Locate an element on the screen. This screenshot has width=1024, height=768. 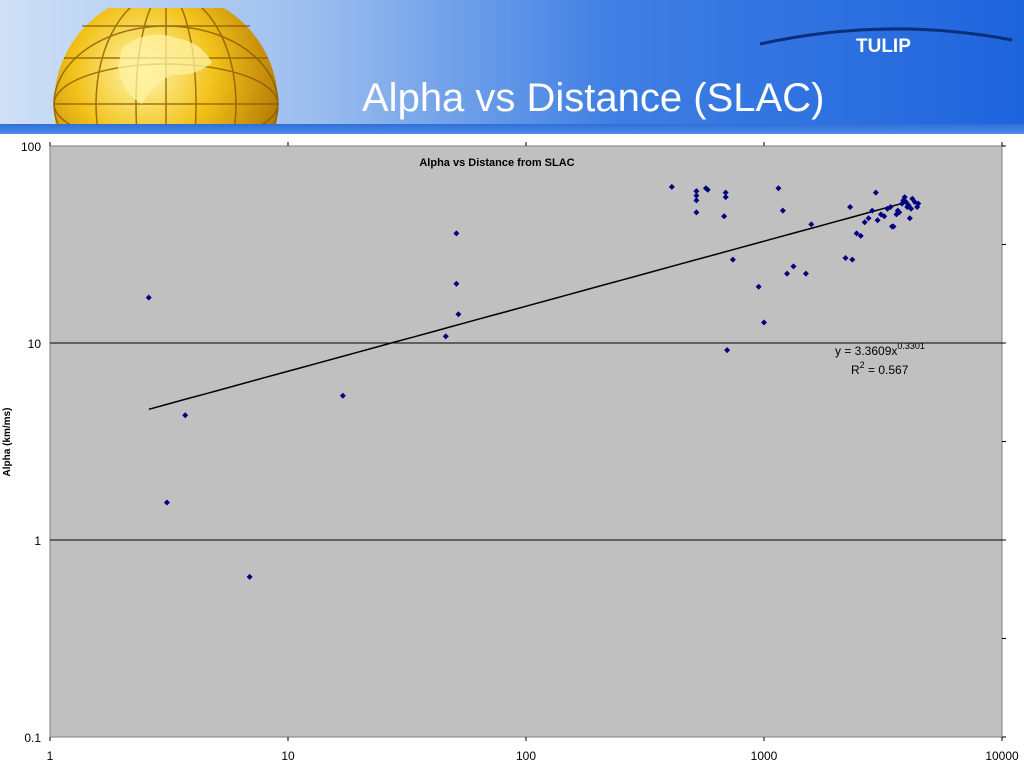
y-tick-label: 100 is located at coordinates (31, 147).